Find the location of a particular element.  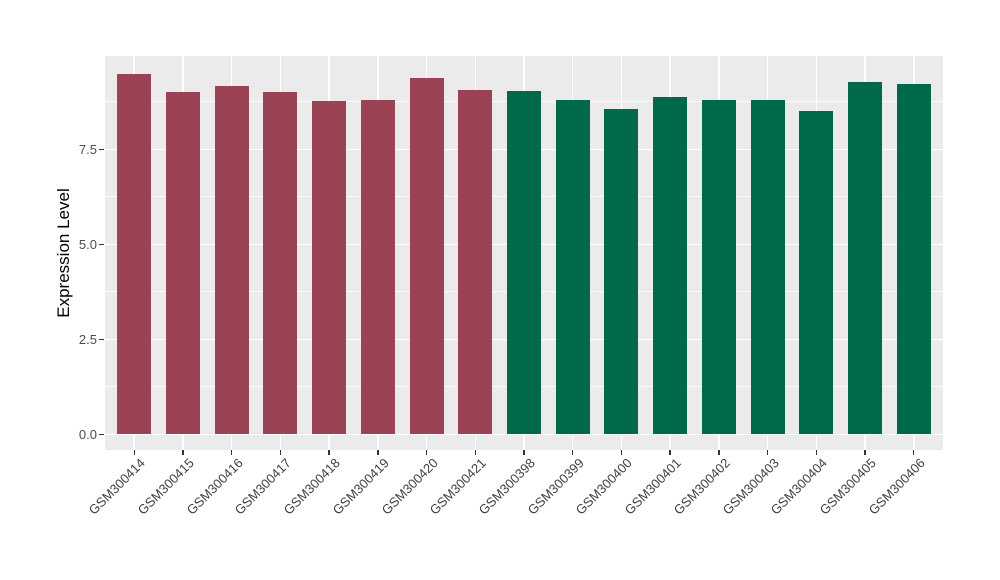

bar-GSM300415 is located at coordinates (182, 263).